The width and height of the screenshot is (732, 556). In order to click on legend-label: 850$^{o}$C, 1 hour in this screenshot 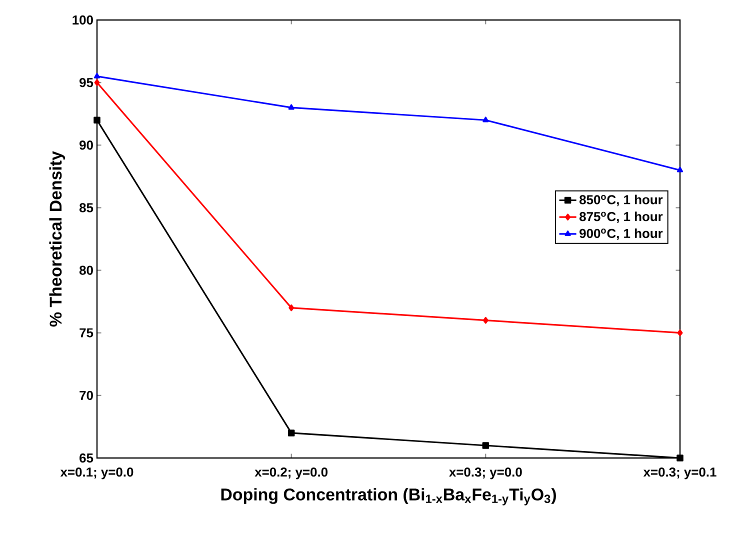, I will do `click(621, 200)`.